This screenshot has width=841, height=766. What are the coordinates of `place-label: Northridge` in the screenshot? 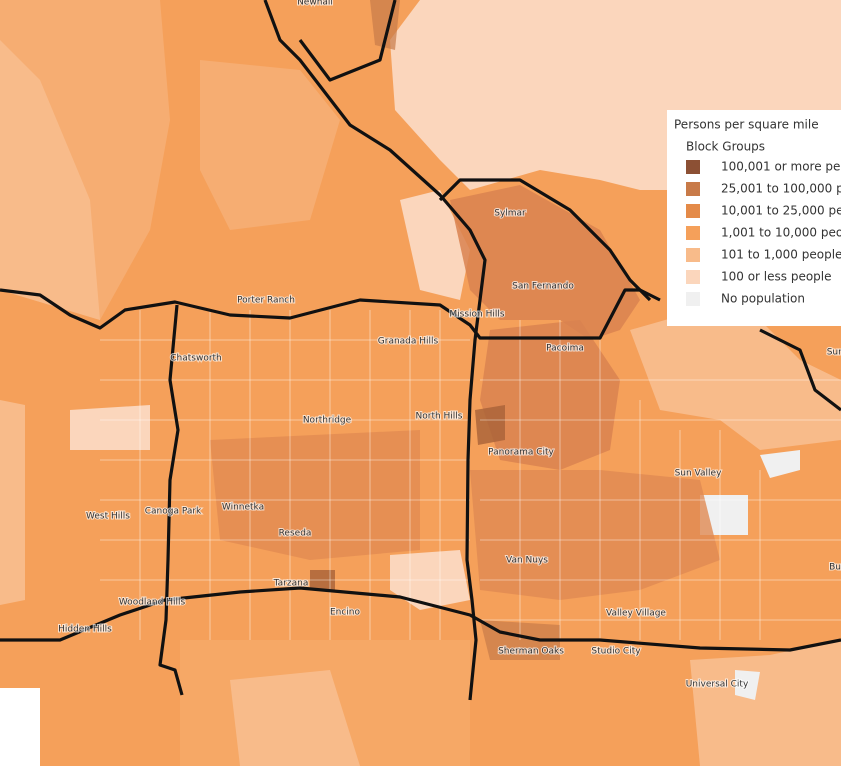 It's located at (327, 421).